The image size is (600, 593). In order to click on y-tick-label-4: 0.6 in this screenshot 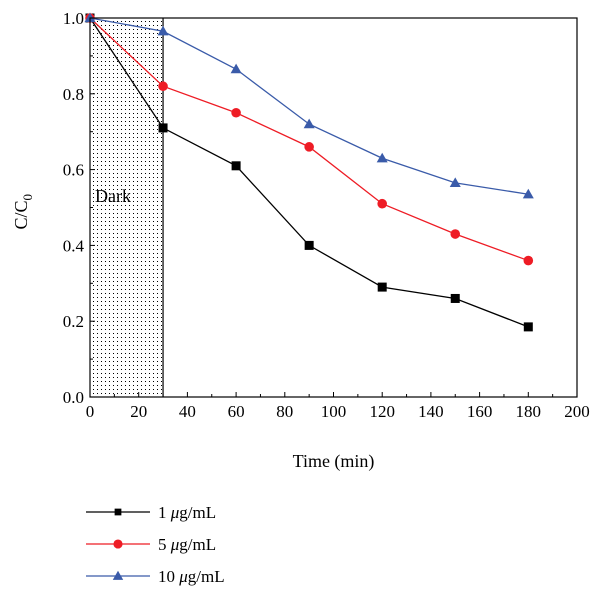, I will do `click(73, 170)`.